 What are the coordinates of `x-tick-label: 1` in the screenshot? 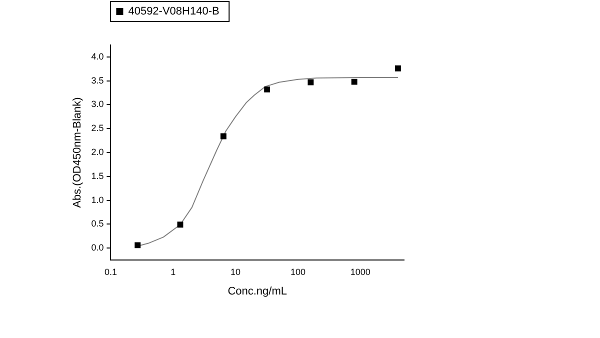 It's located at (173, 271).